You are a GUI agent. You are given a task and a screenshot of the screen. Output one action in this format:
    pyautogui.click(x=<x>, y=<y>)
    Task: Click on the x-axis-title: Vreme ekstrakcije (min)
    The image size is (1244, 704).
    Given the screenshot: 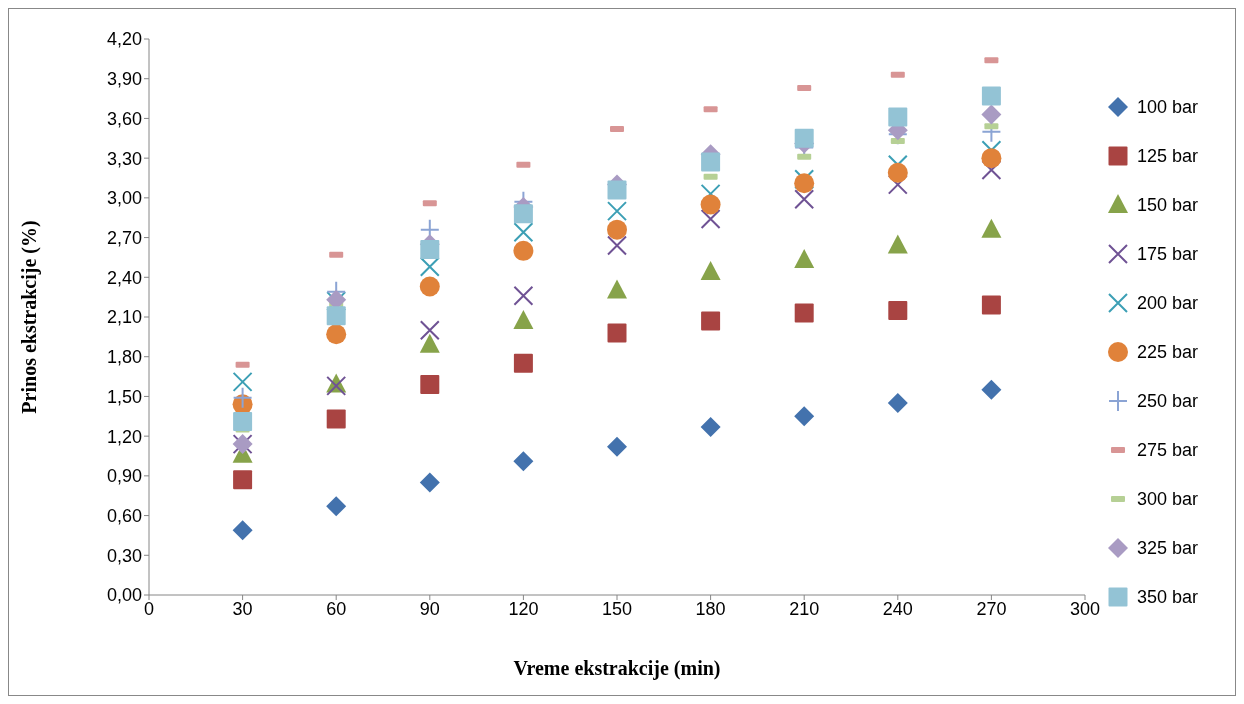 What is the action you would take?
    pyautogui.click(x=617, y=668)
    